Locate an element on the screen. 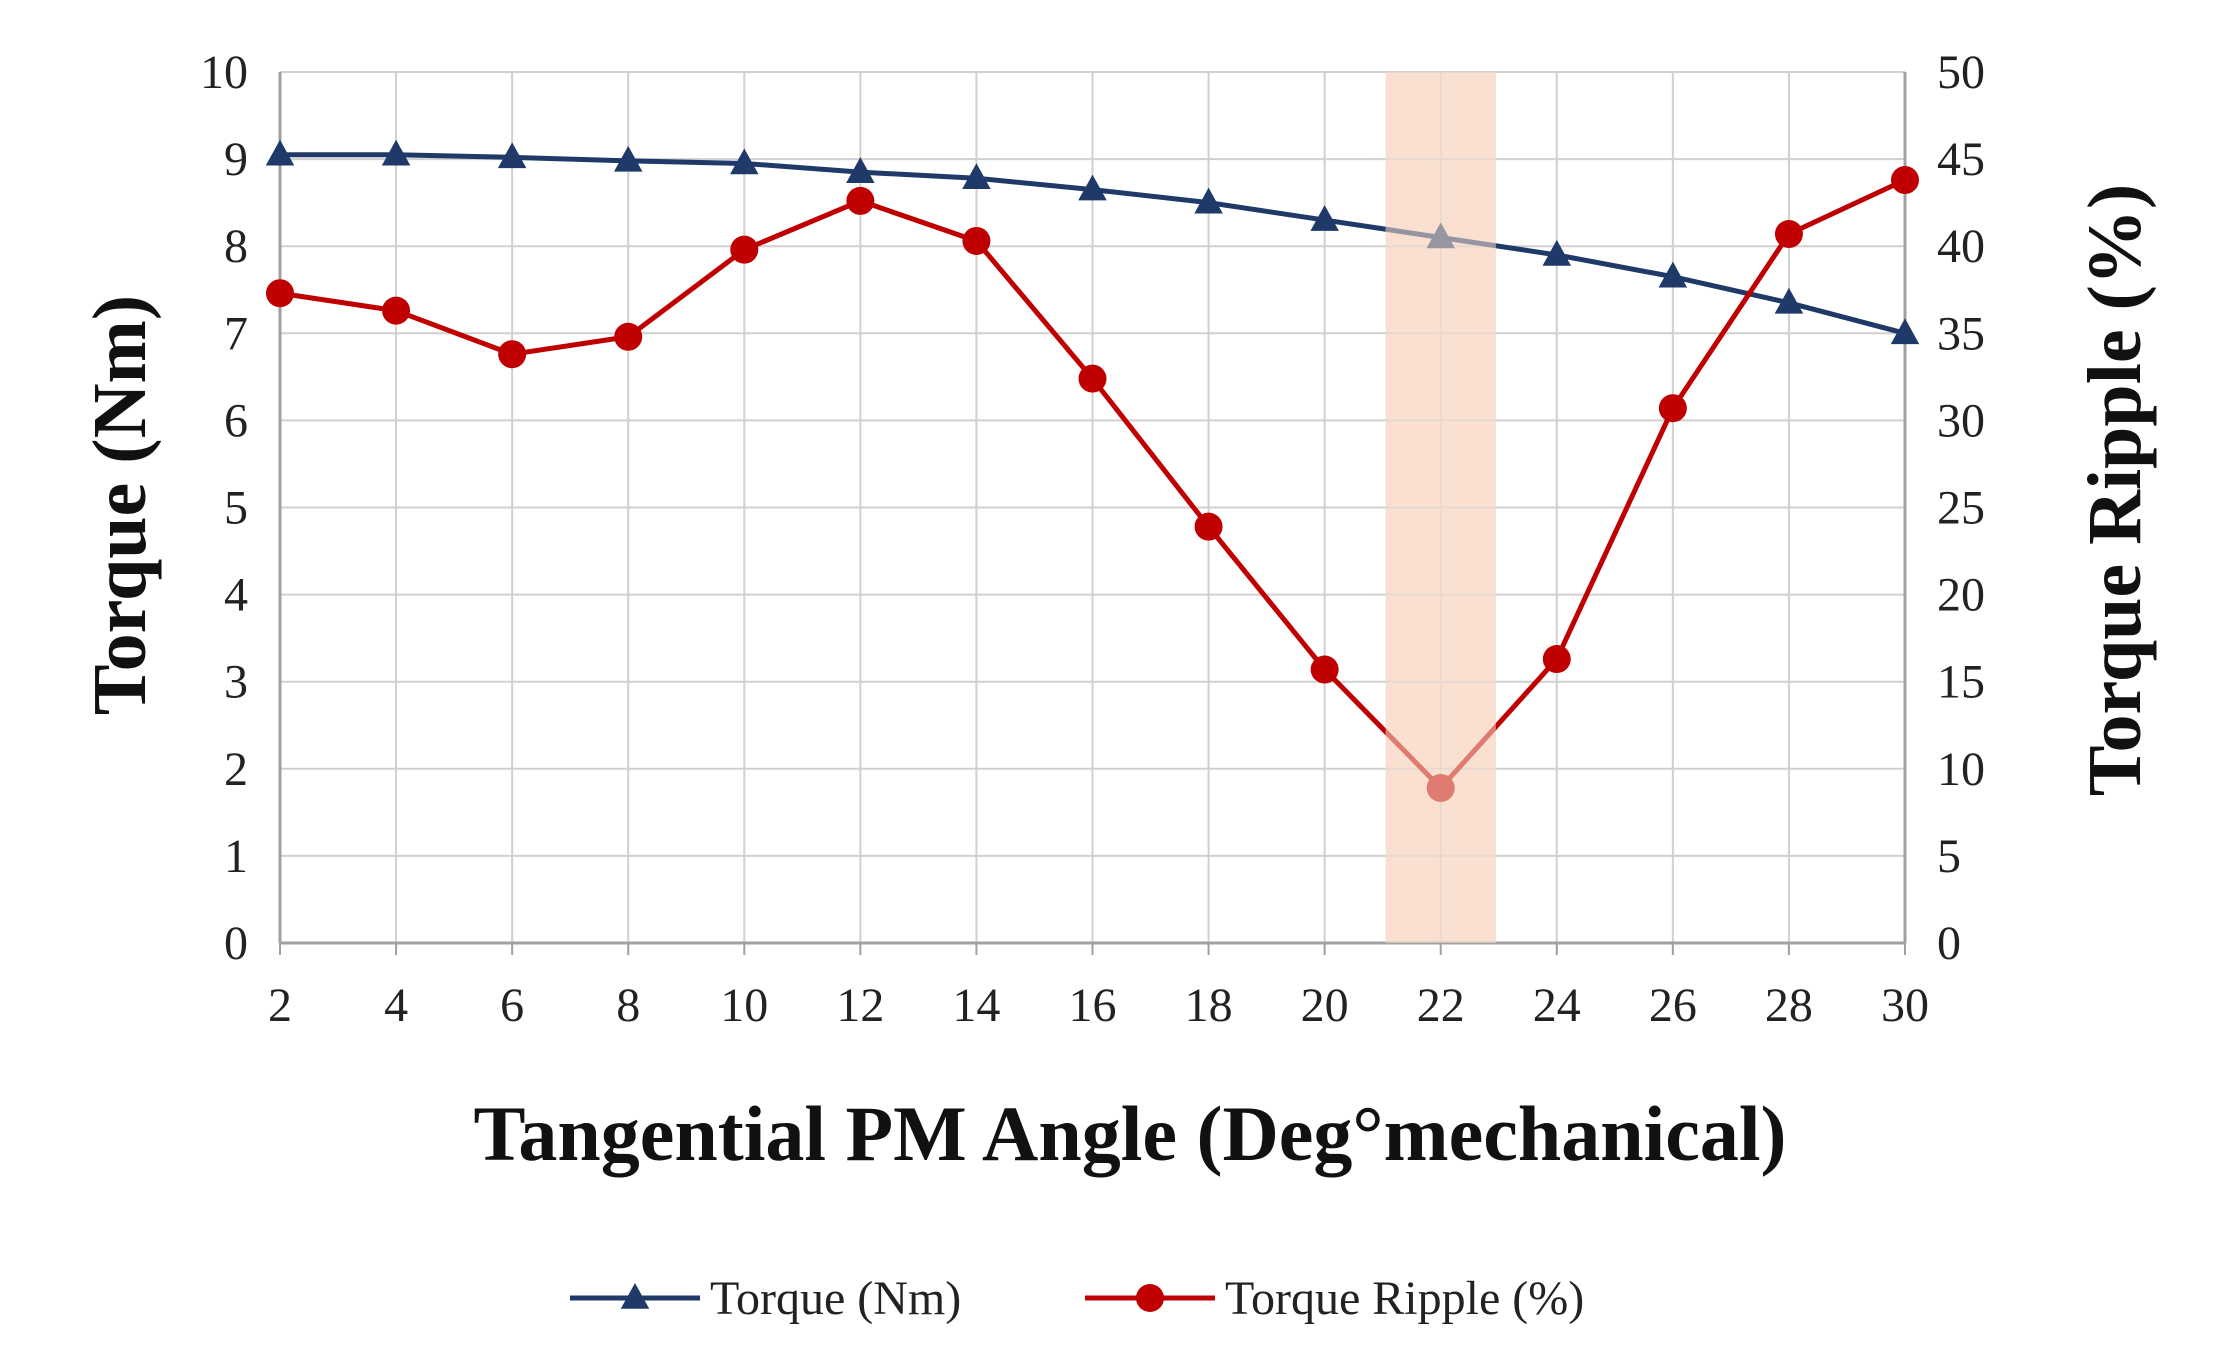  x-tick-label: 2 is located at coordinates (280, 1005).